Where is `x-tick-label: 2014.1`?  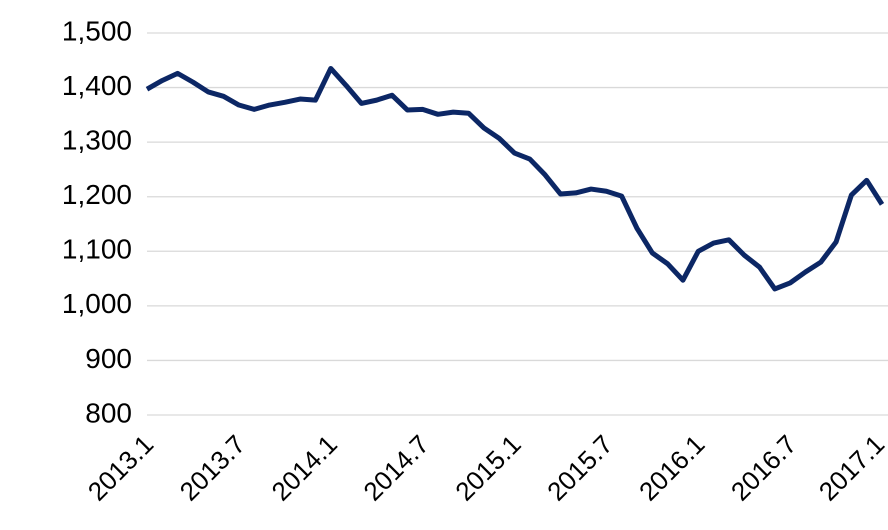
x-tick-label: 2014.1 is located at coordinates (304, 467).